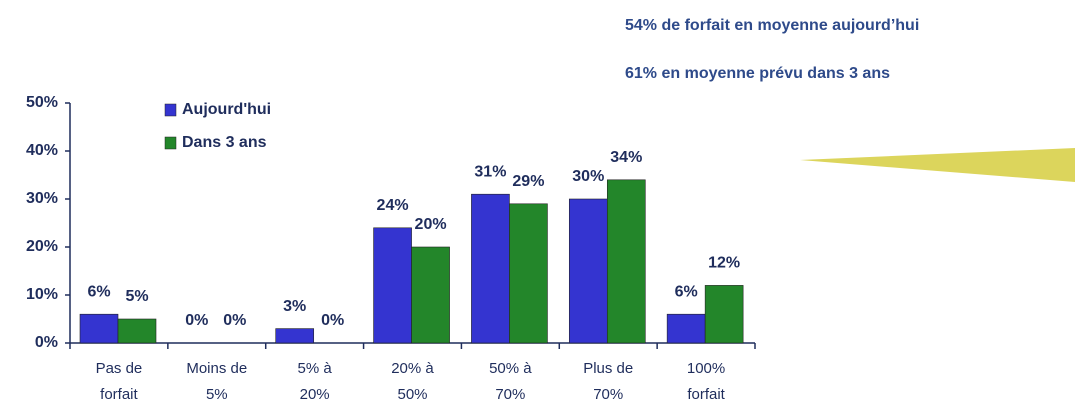  What do you see at coordinates (216, 368) in the screenshot?
I see `x-tick-label: Moins de` at bounding box center [216, 368].